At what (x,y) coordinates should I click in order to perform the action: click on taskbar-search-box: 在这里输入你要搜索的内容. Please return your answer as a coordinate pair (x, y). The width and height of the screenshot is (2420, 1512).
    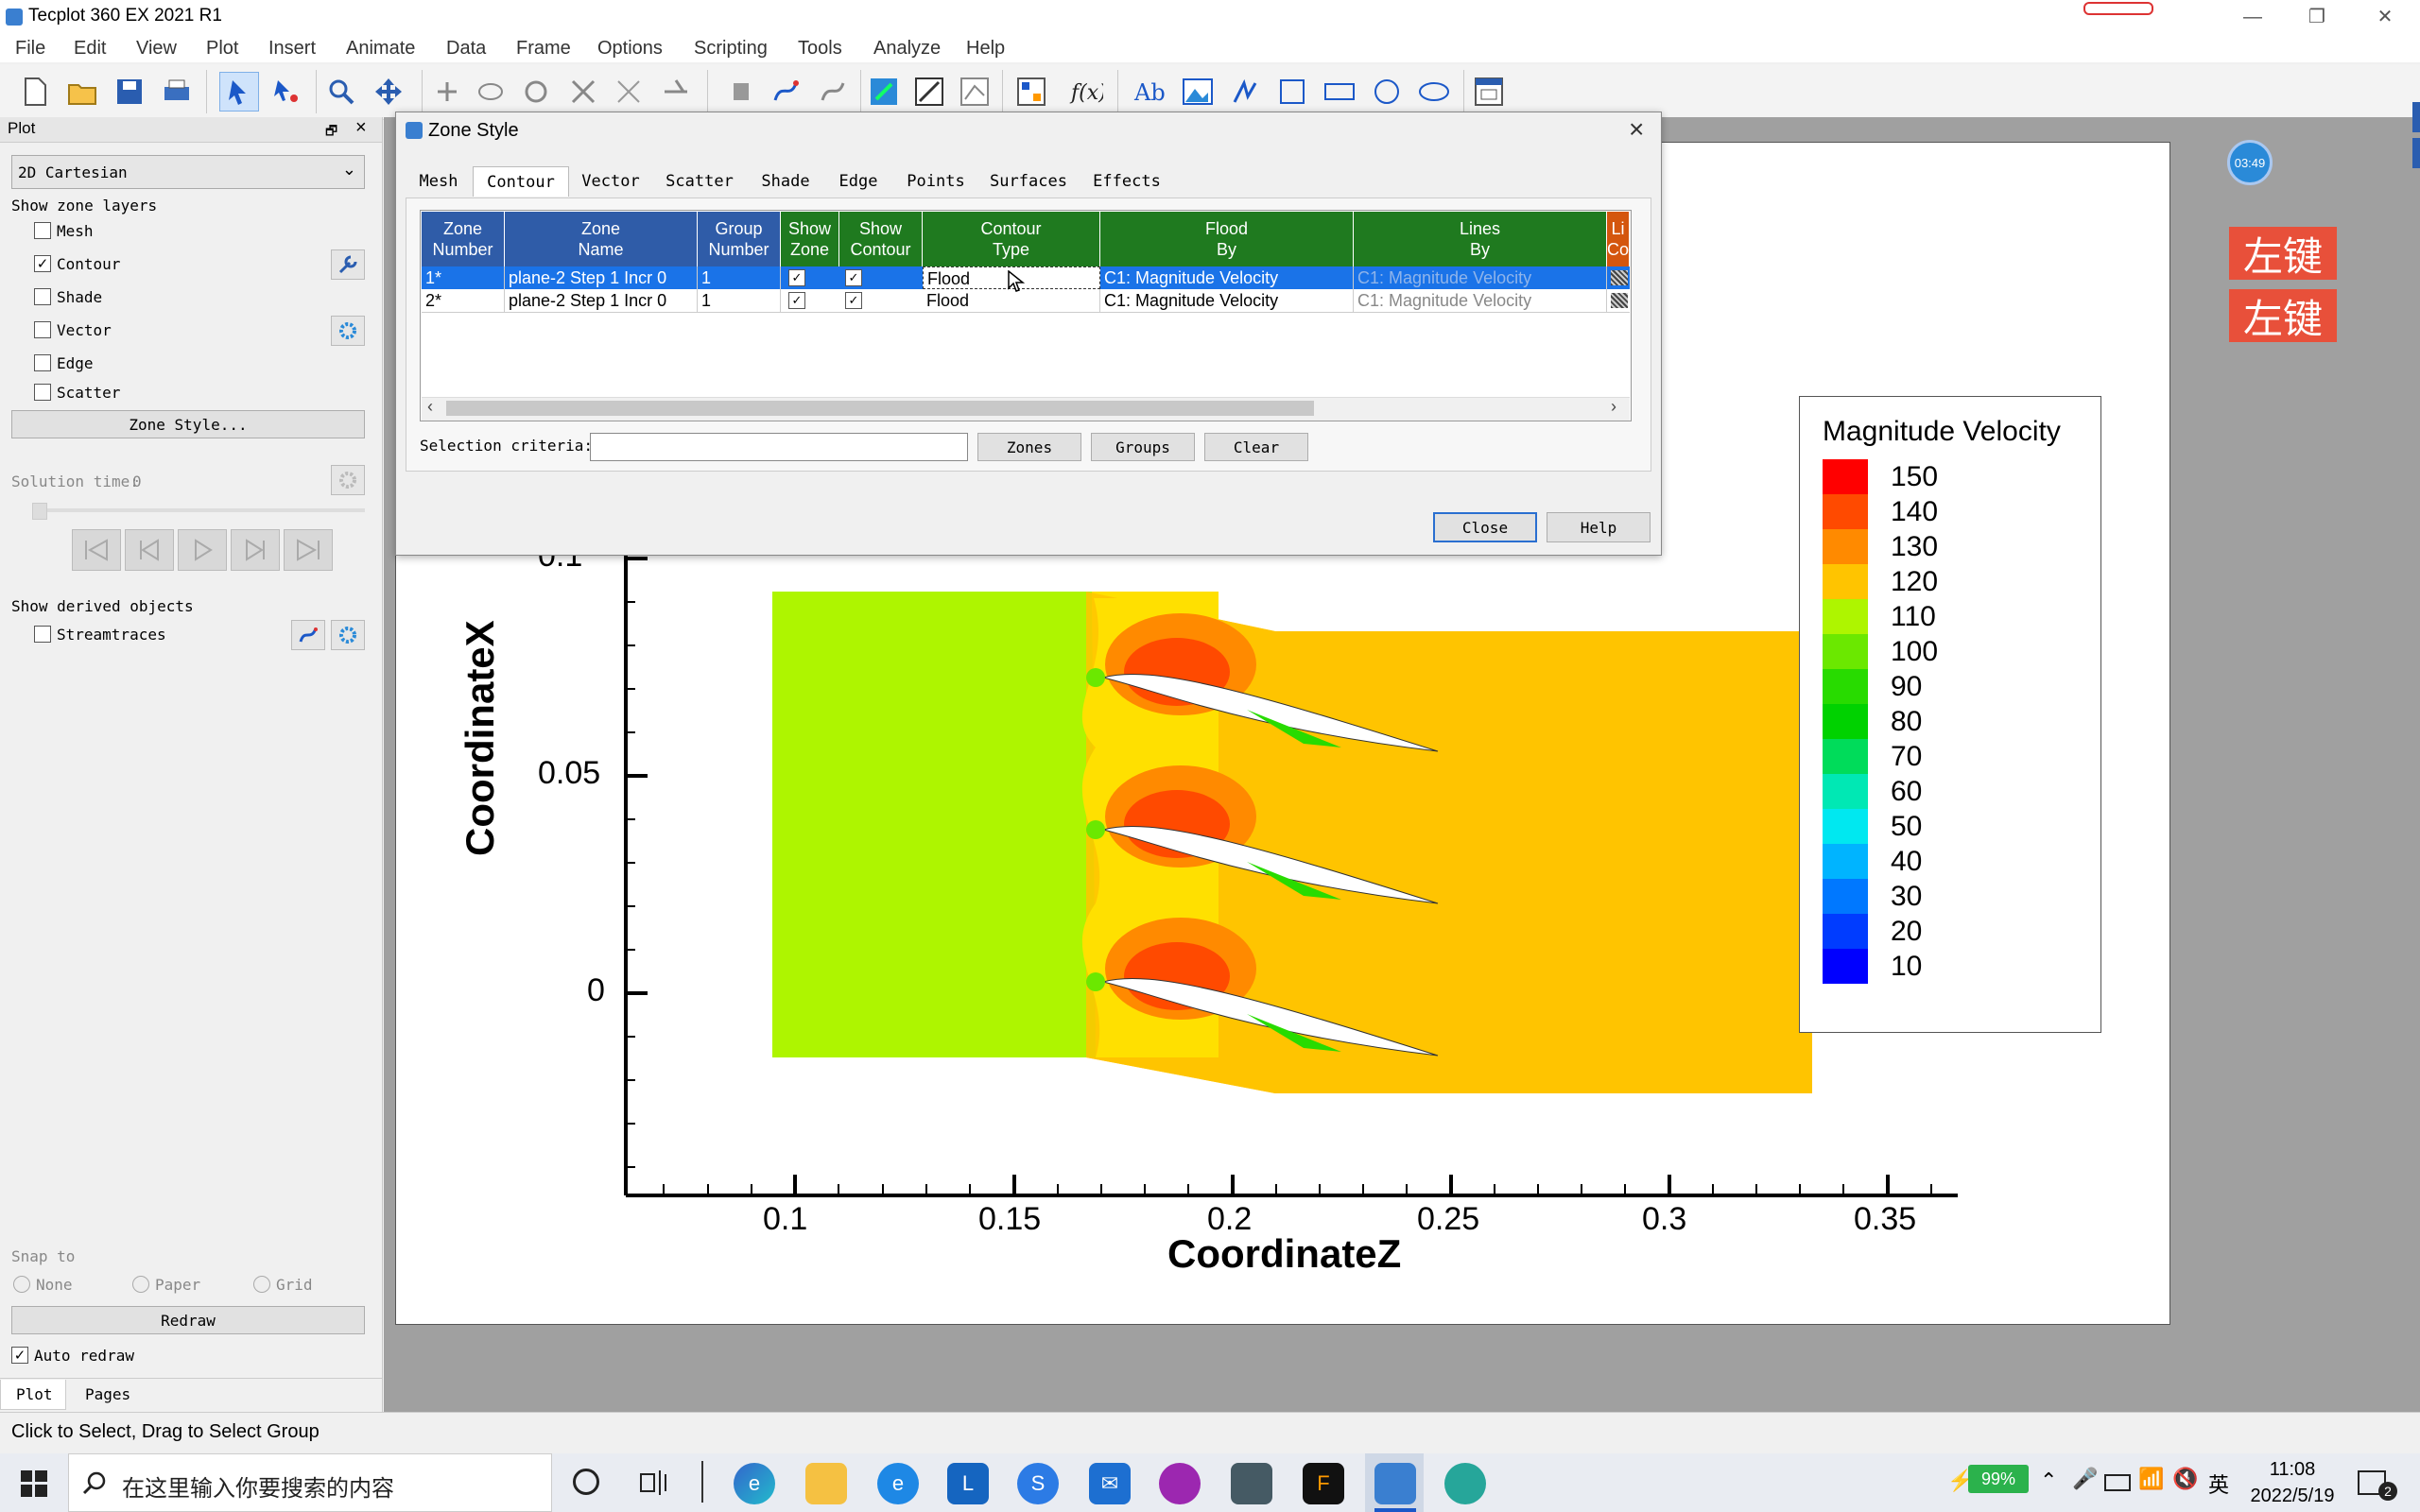
    Looking at the image, I should click on (310, 1482).